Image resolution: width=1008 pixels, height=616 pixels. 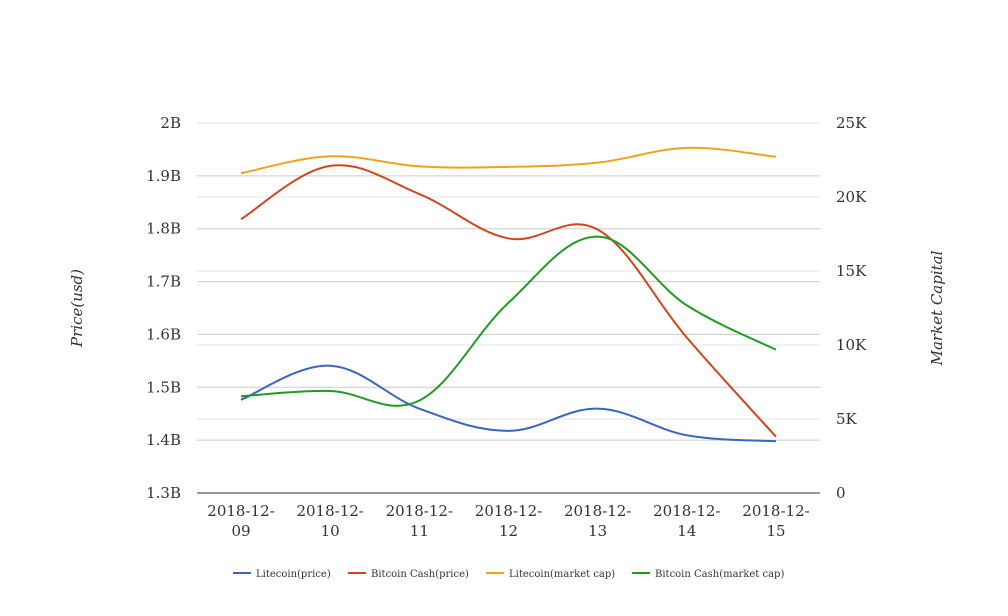 What do you see at coordinates (851, 123) in the screenshot?
I see `right-tick-label: 25K` at bounding box center [851, 123].